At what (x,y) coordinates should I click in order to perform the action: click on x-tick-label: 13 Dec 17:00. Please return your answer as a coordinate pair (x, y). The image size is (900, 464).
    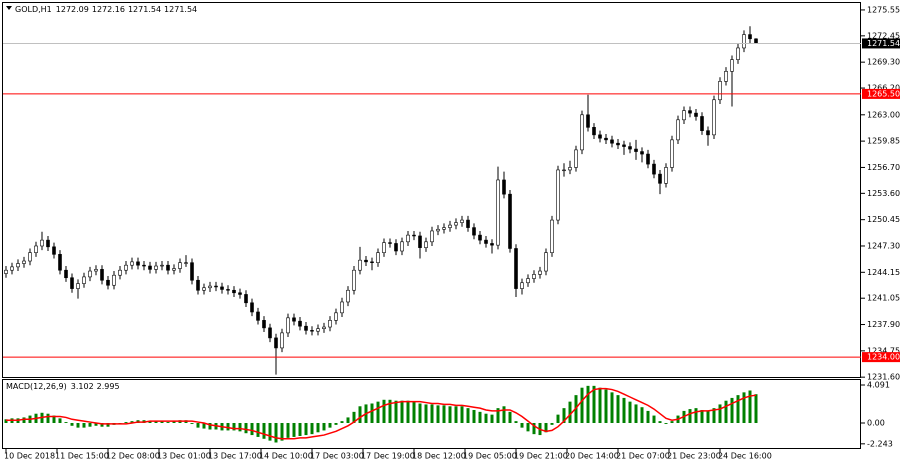
    Looking at the image, I should click on (235, 456).